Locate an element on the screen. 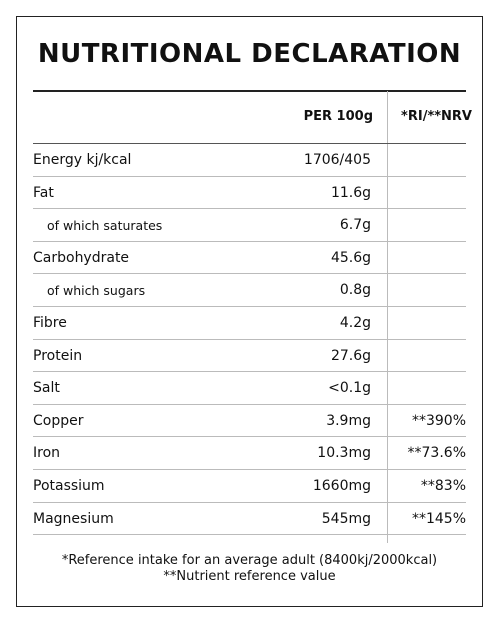 This screenshot has width=500, height=623. nutrient-label: Salt is located at coordinates (46, 388).